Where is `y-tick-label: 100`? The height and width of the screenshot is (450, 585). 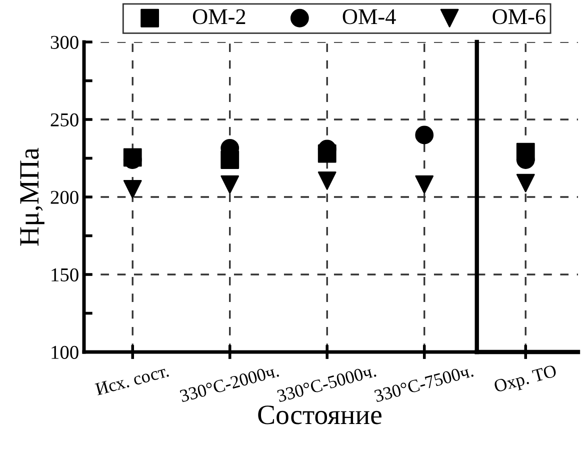 y-tick-label: 100 is located at coordinates (65, 352).